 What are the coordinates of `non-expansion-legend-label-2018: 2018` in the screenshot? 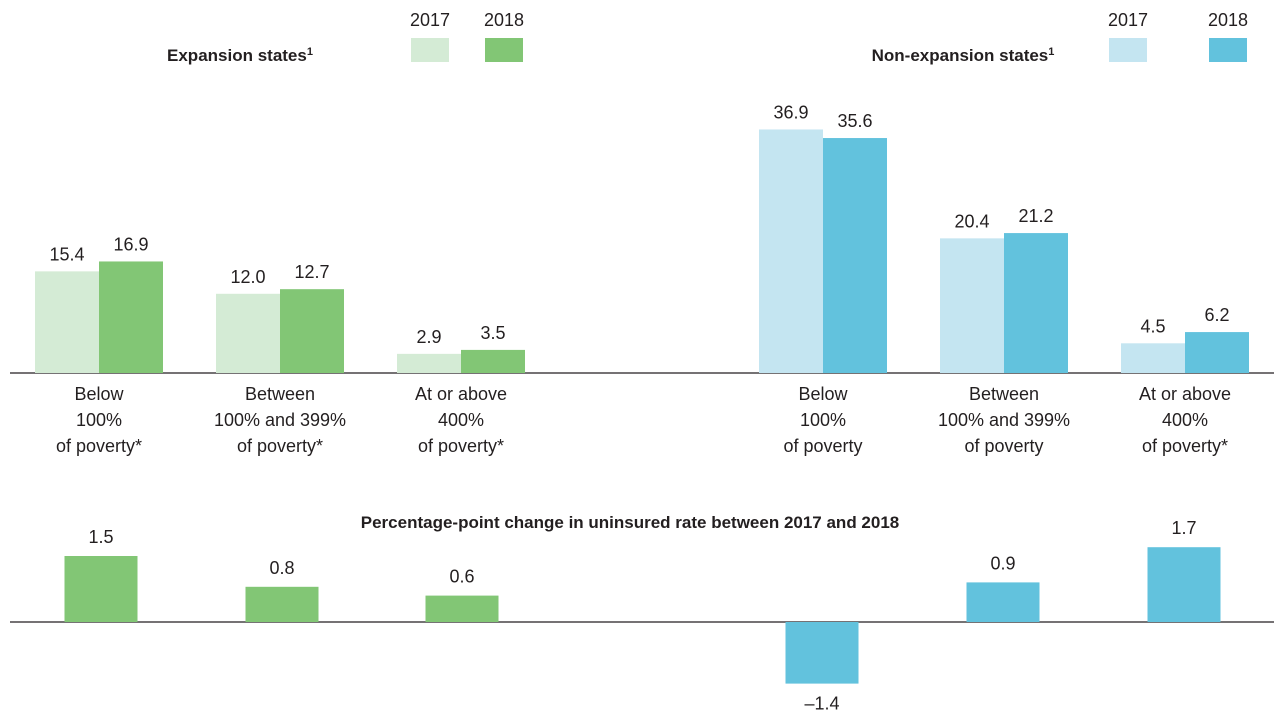 It's located at (1228, 20).